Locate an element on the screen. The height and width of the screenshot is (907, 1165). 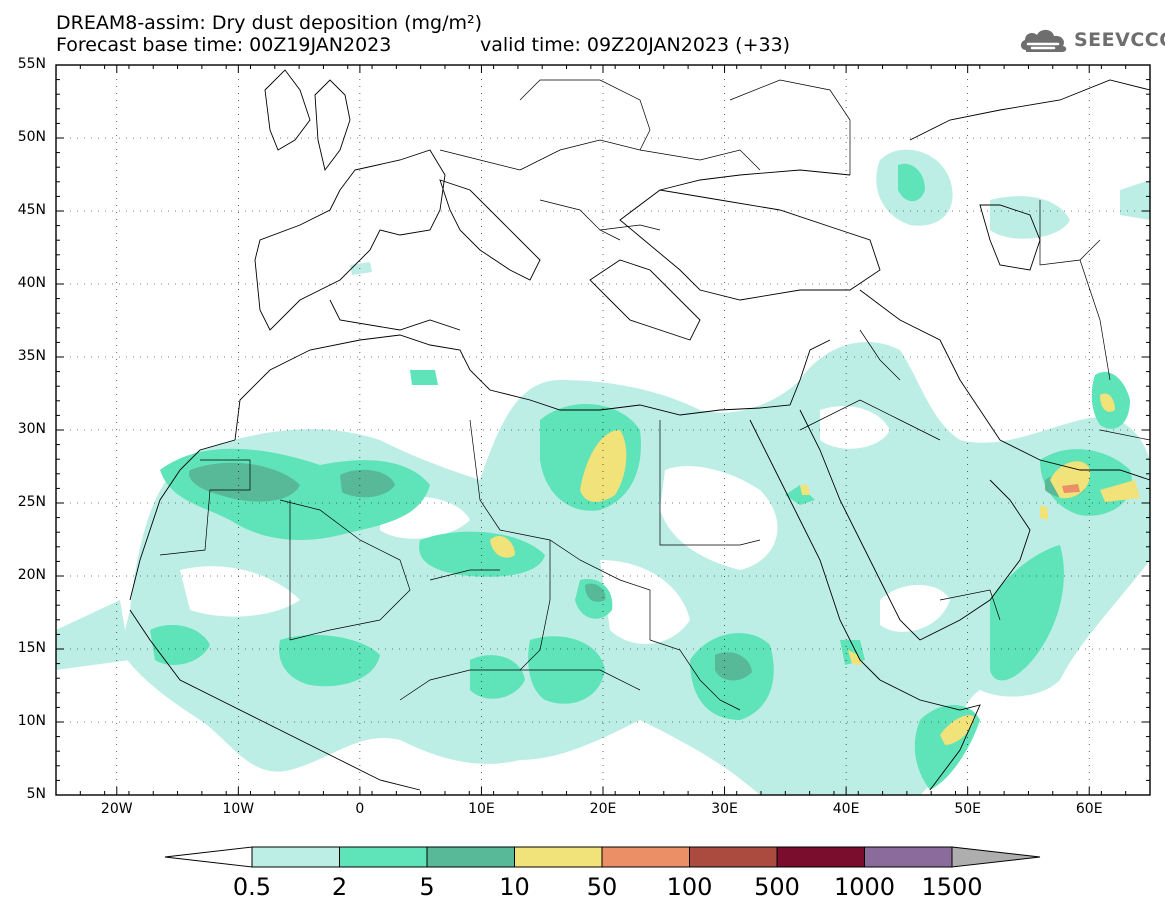
logo-text: SEEVCCC is located at coordinates (1119, 40).